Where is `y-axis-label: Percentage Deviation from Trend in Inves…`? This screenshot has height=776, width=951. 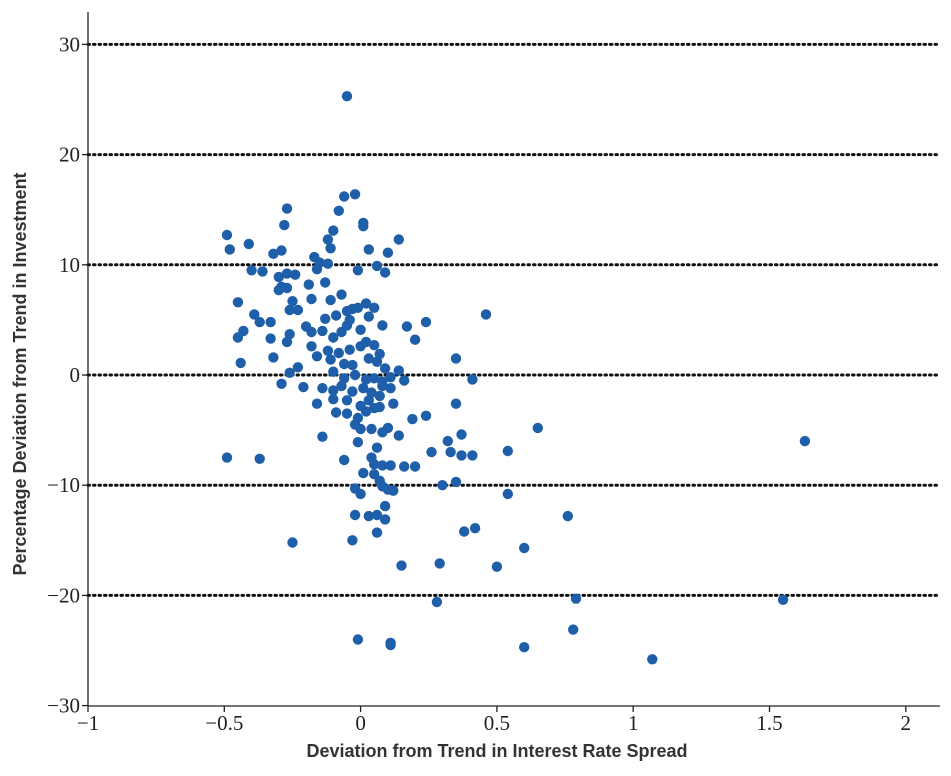 y-axis-label: Percentage Deviation from Trend in Inves… is located at coordinates (20, 373).